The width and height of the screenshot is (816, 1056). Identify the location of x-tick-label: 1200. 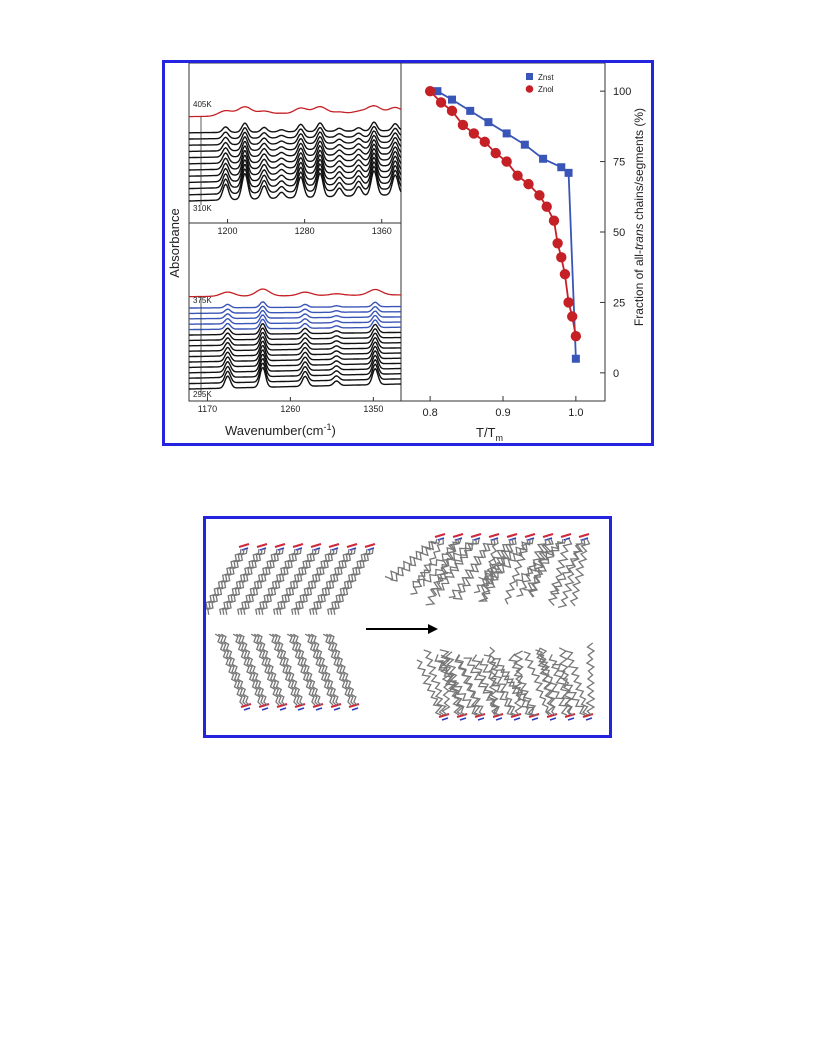
(228, 231).